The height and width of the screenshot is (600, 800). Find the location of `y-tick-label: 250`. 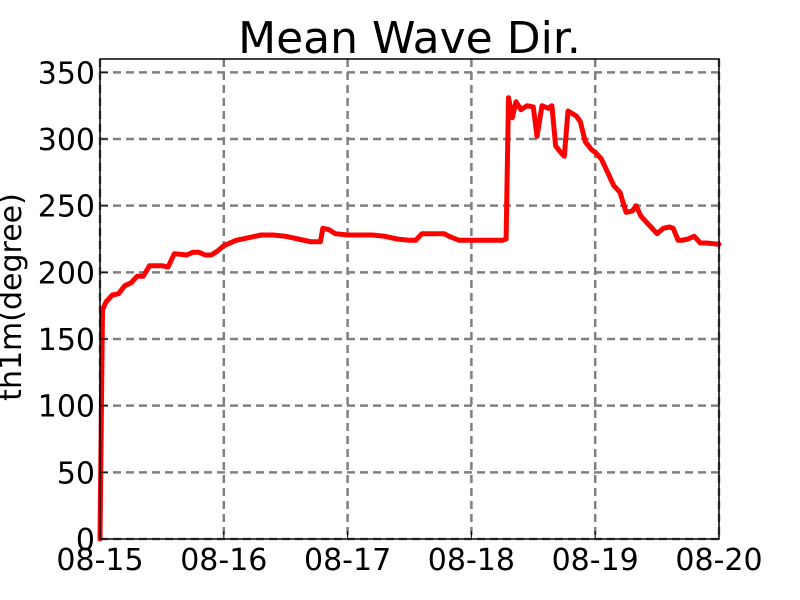

y-tick-label: 250 is located at coordinates (66, 207).